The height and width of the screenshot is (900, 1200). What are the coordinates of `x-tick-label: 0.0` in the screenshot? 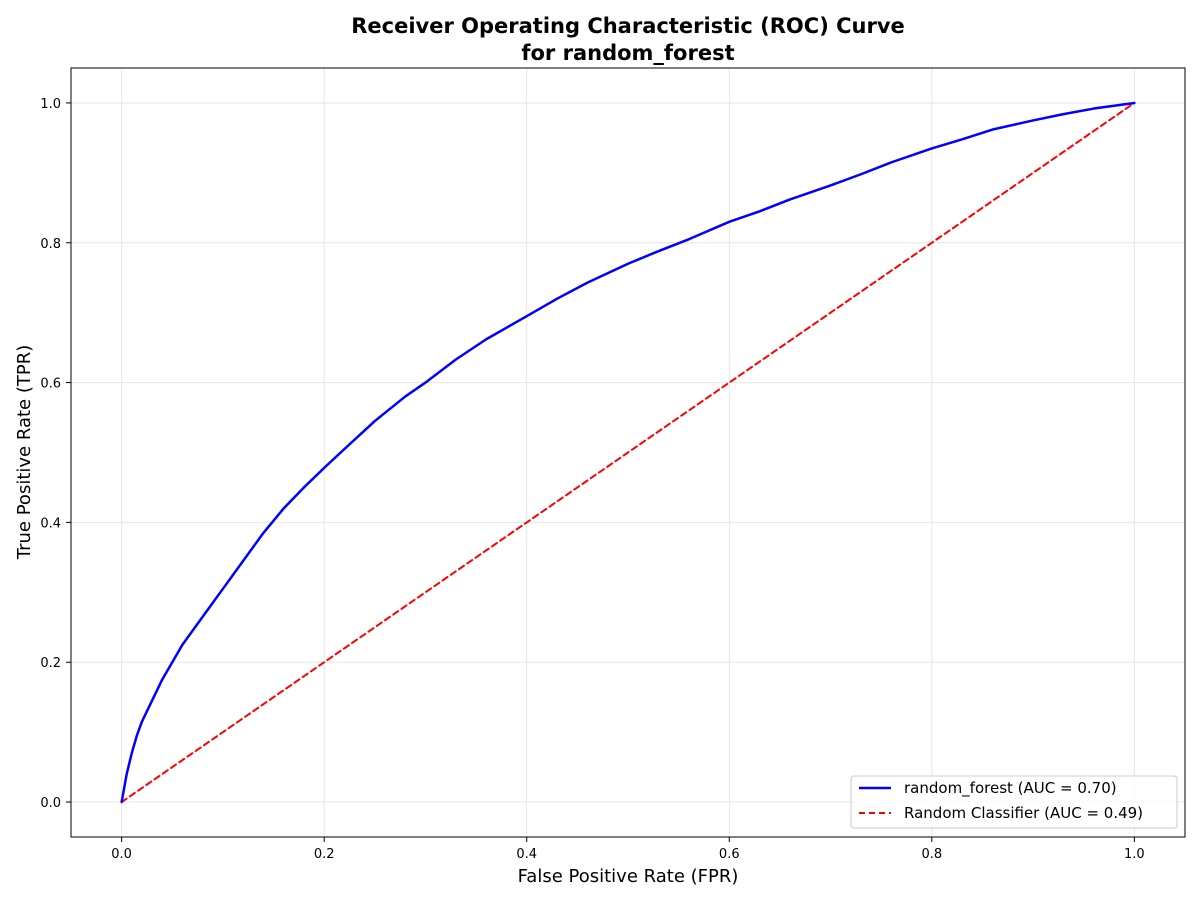 It's located at (121, 854).